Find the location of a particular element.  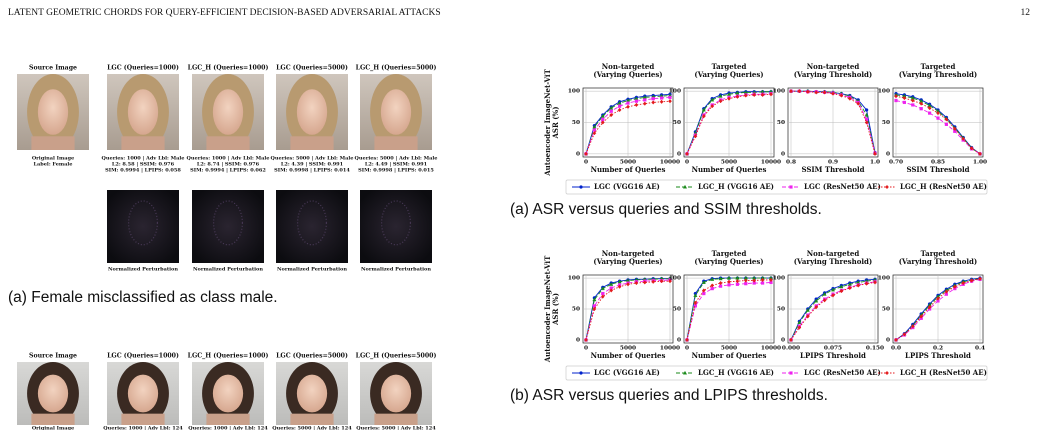

column-header: LGC_H (Queries=1000) is located at coordinates (228, 68).